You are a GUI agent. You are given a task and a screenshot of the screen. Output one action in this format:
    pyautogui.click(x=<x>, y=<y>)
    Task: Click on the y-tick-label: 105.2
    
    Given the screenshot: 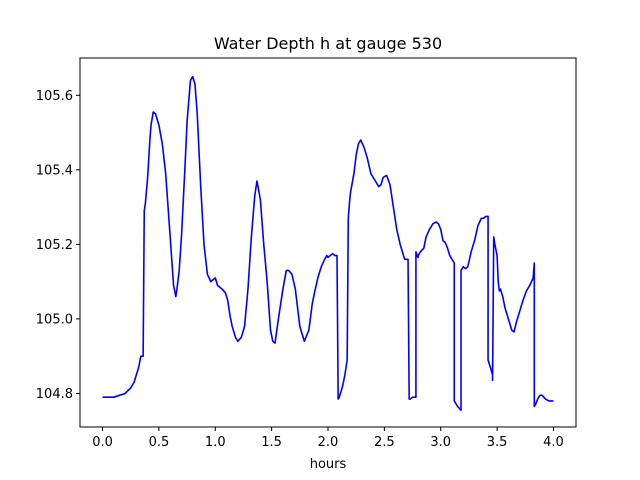 What is the action you would take?
    pyautogui.click(x=54, y=245)
    